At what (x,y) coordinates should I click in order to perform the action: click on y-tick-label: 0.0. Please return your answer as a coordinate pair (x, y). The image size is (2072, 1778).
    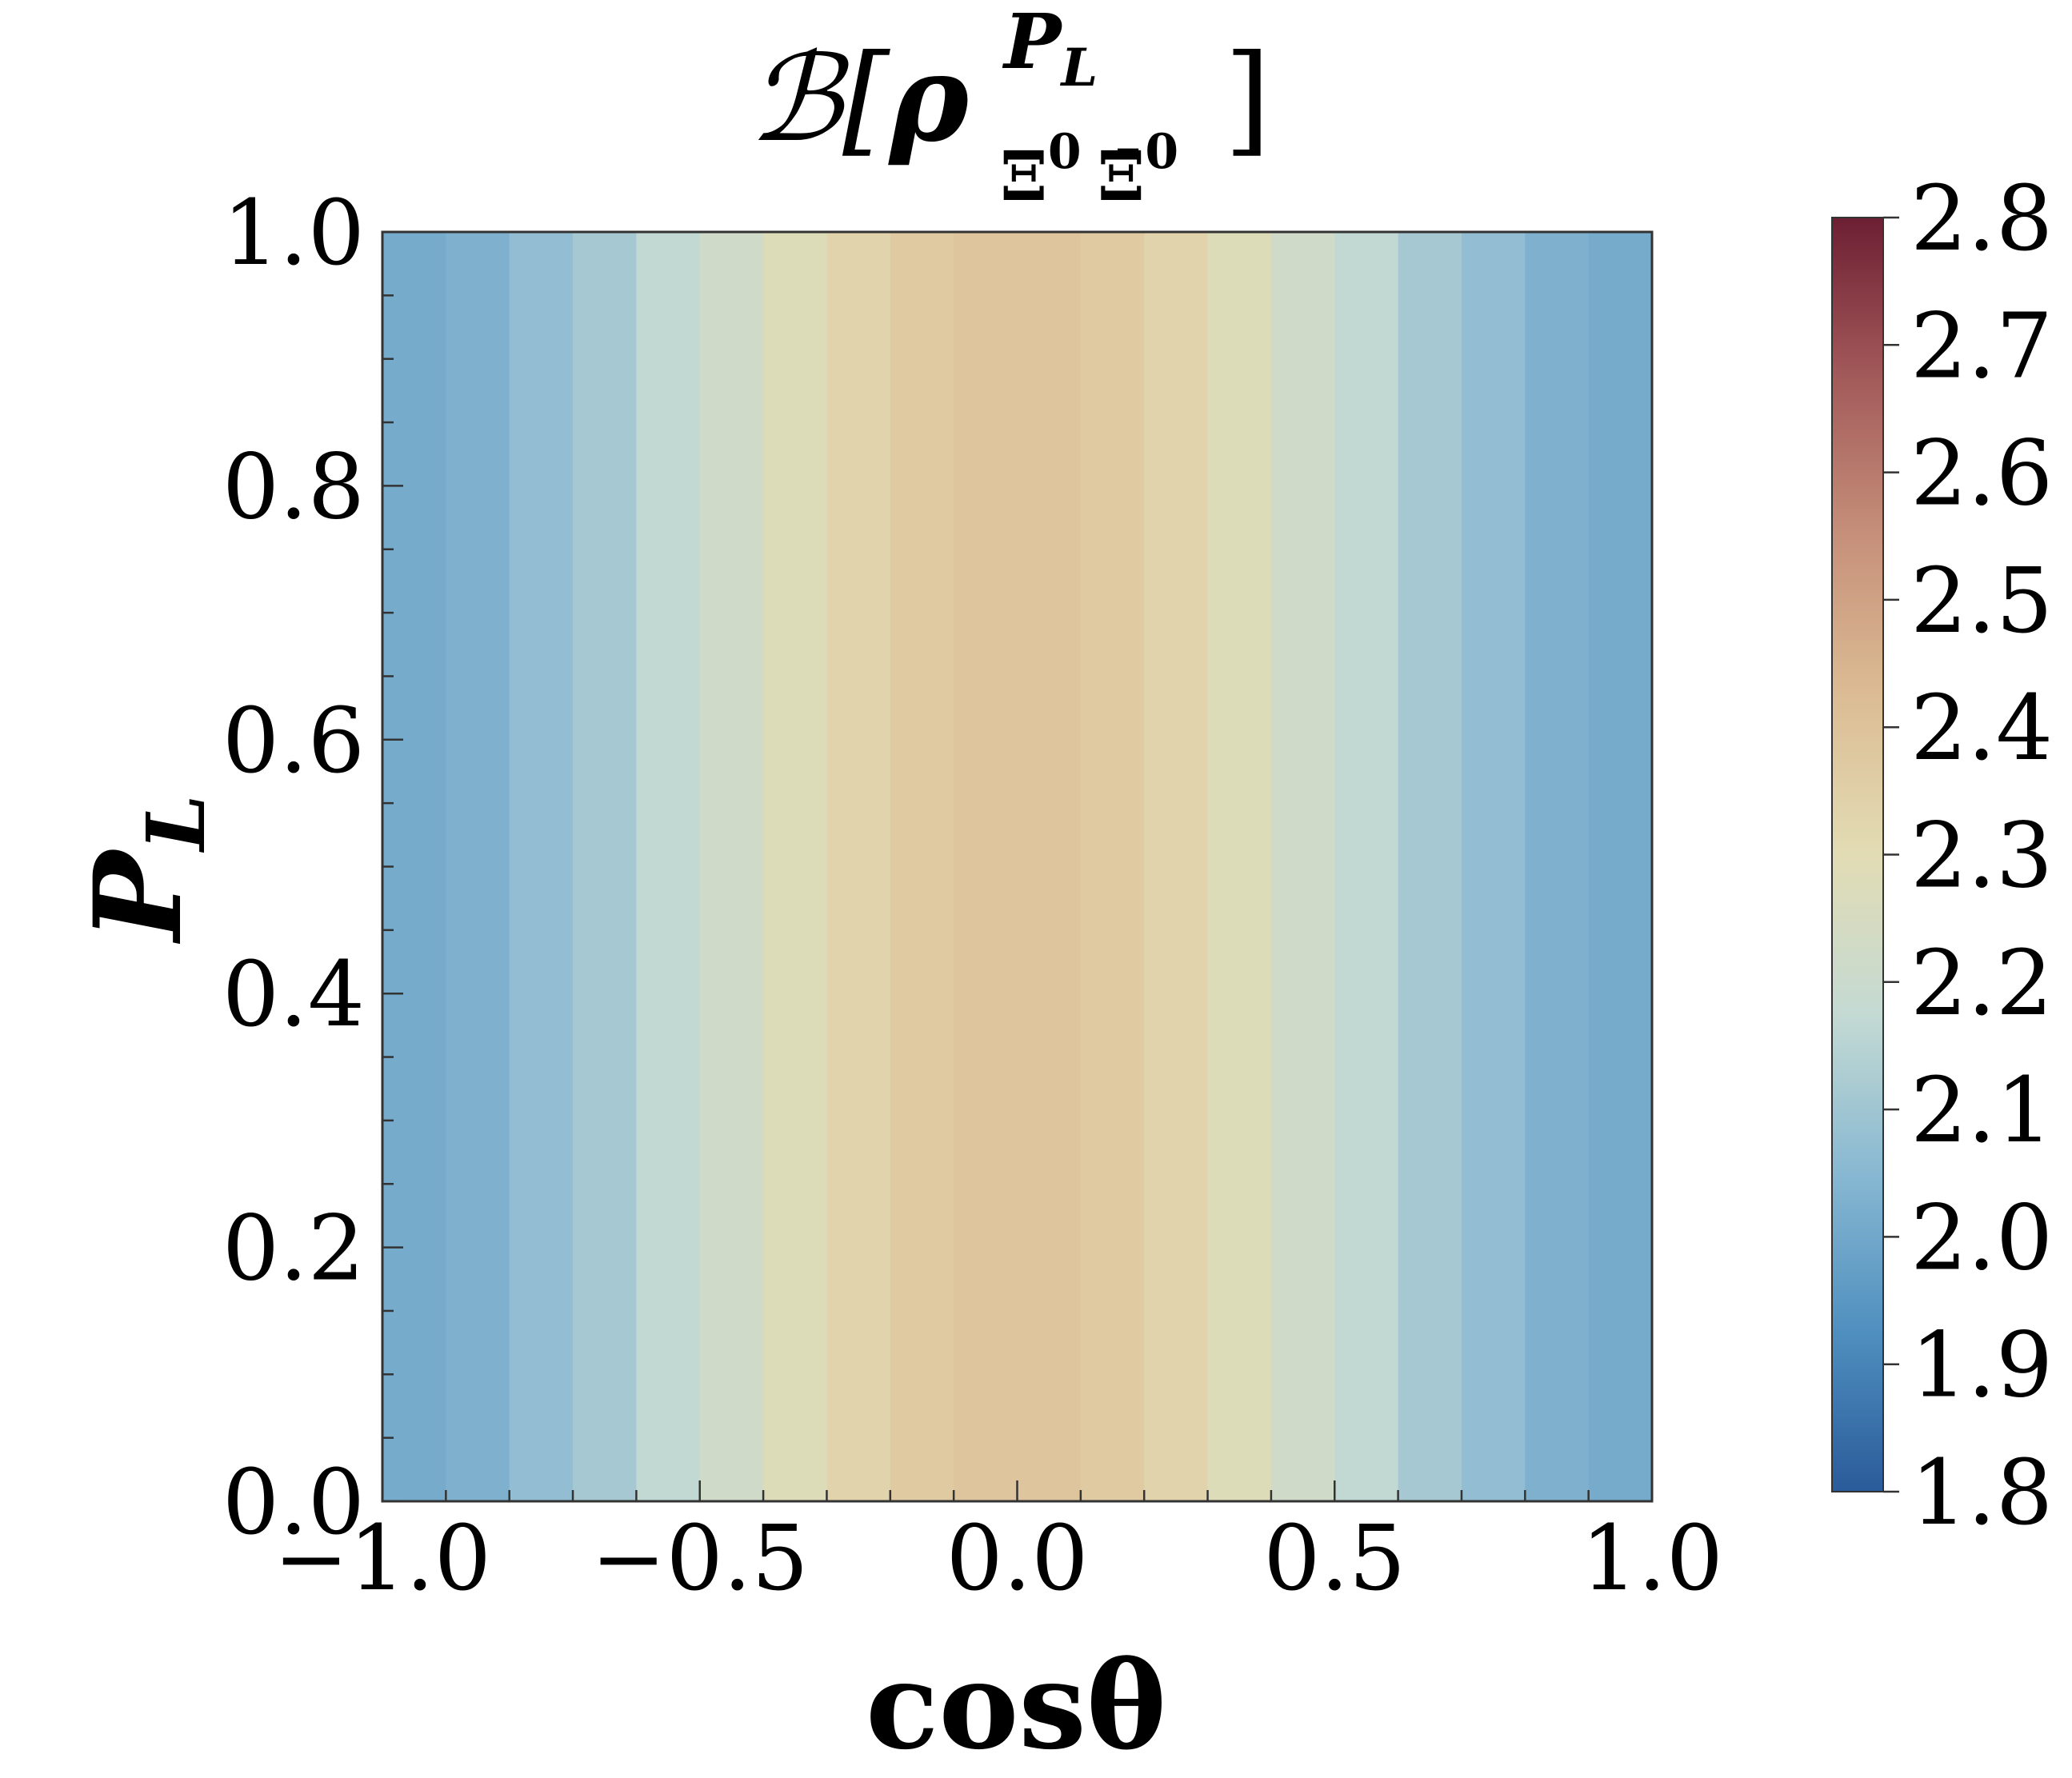
    Looking at the image, I should click on (293, 1503).